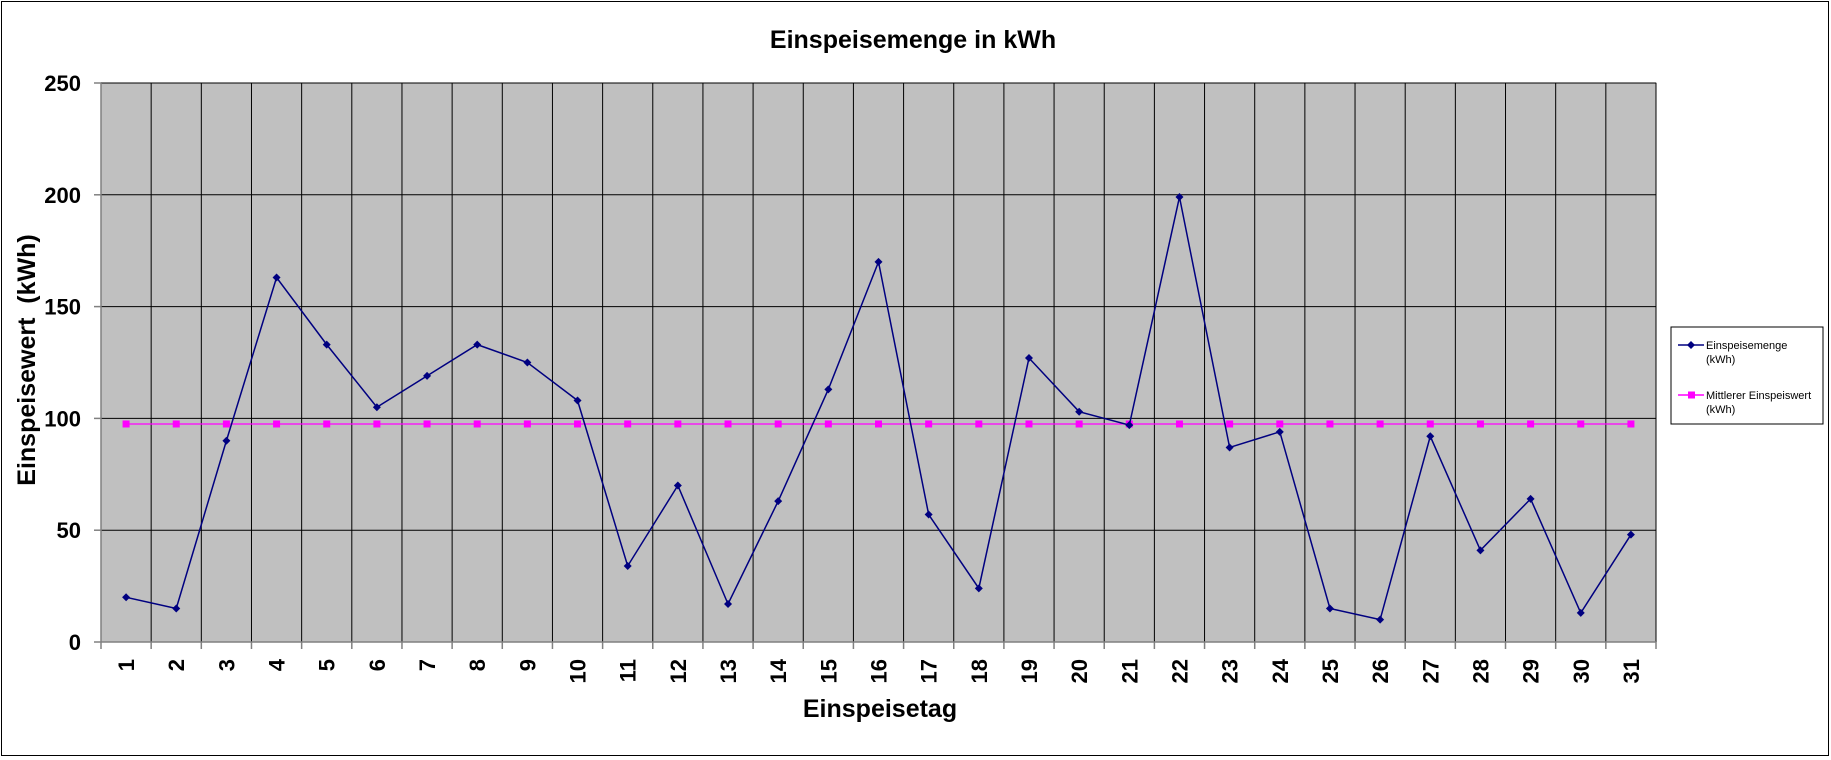 The height and width of the screenshot is (760, 1831). I want to click on x-tick-label: 24, so click(1280, 670).